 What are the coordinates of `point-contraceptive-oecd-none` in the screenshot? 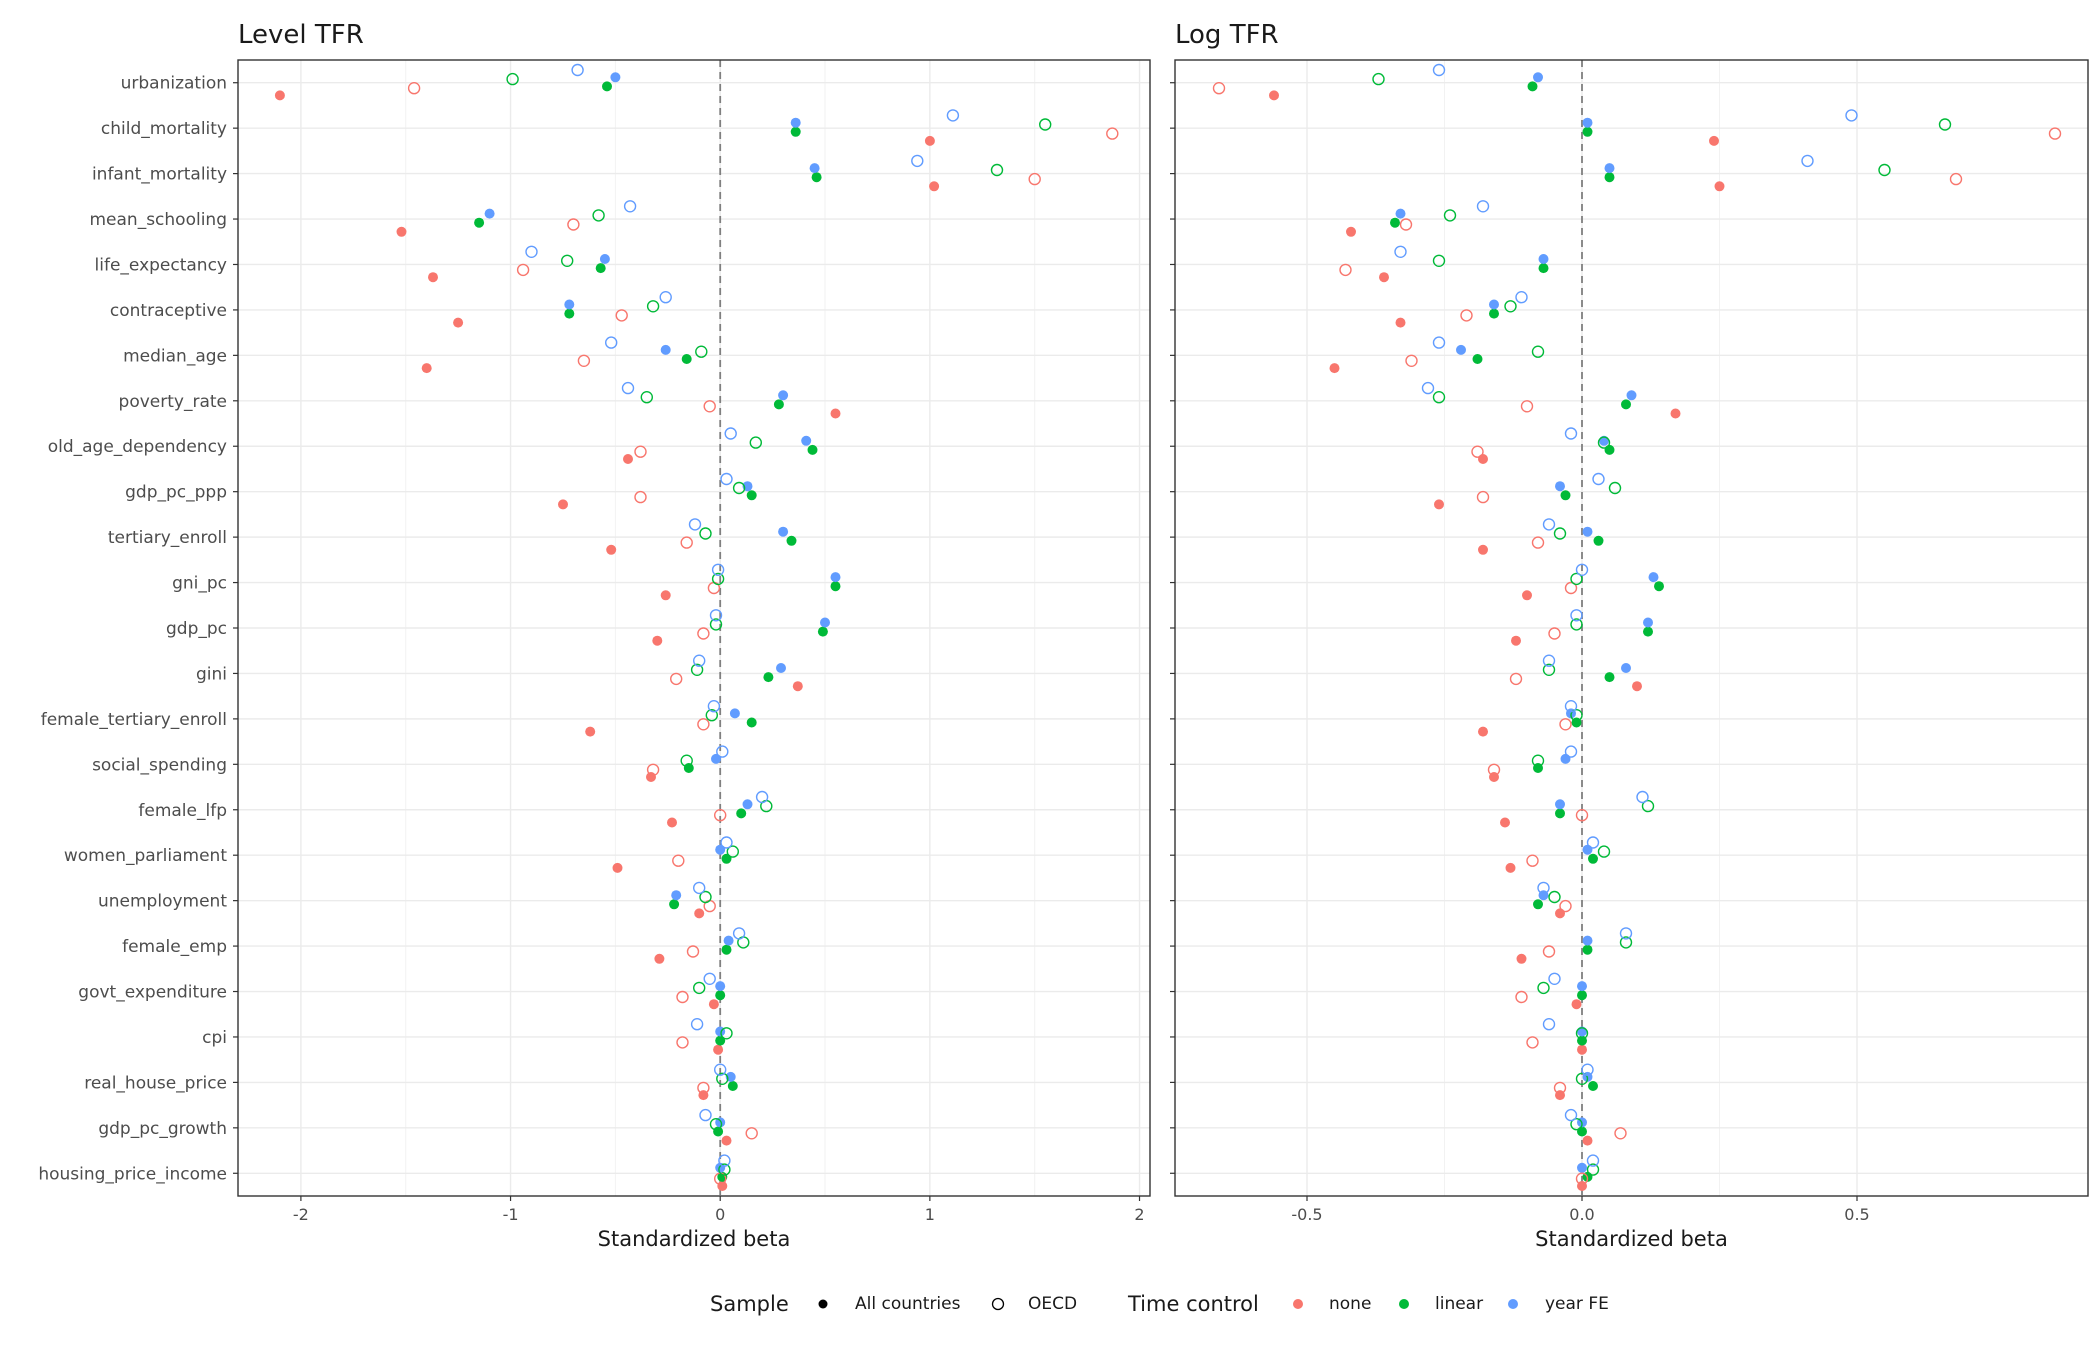 It's located at (621, 315).